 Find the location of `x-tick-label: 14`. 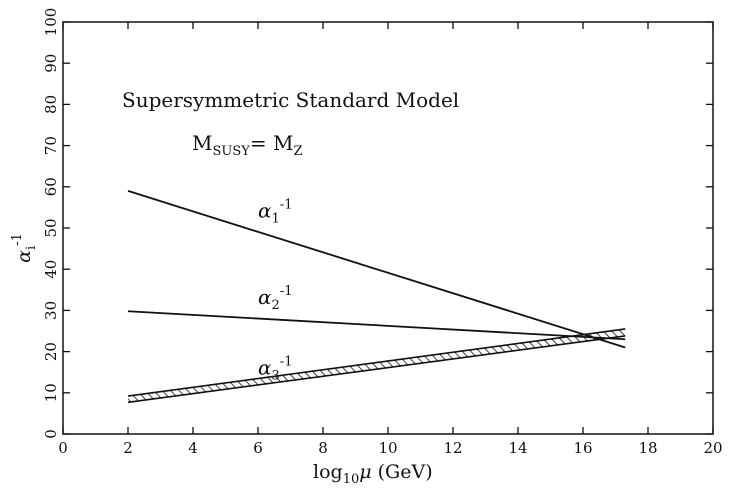

x-tick-label: 14 is located at coordinates (517, 448).